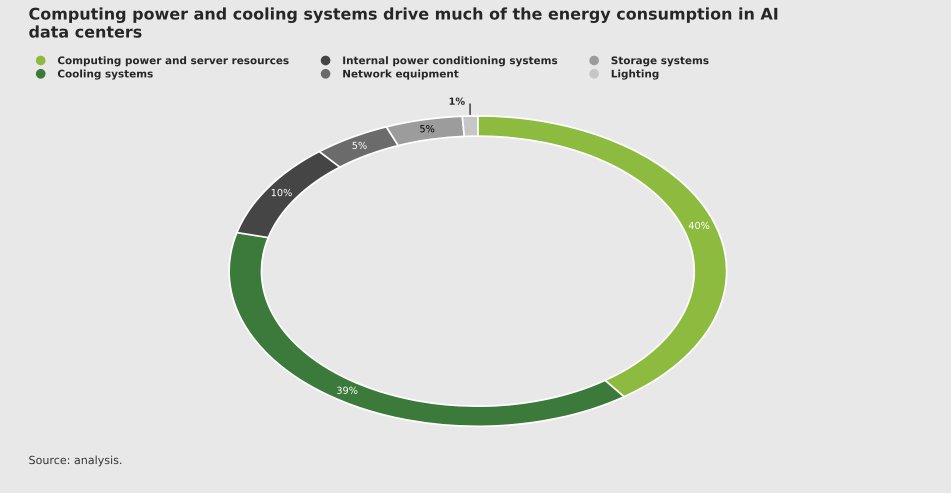 The height and width of the screenshot is (493, 951). I want to click on legend-label: Storage systems, so click(660, 61).